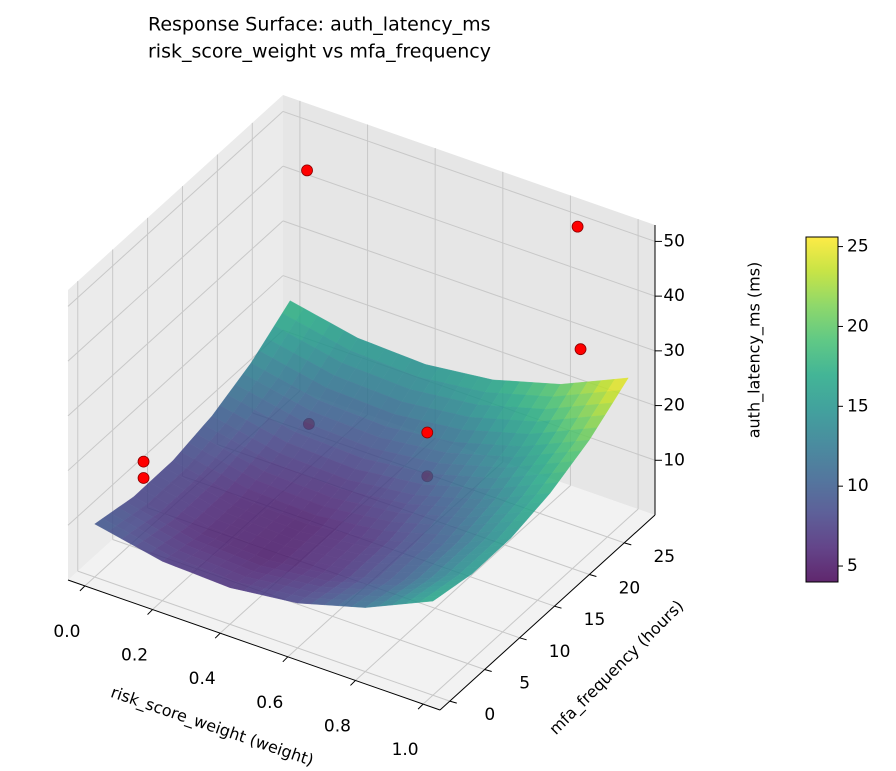 The height and width of the screenshot is (771, 896). Describe the element at coordinates (524, 683) in the screenshot. I see `y-tick-label: 5` at that location.